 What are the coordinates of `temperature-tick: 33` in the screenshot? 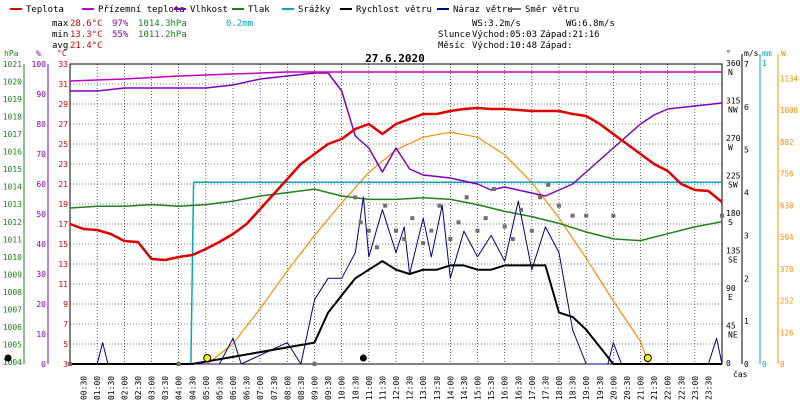 It's located at (63, 64).